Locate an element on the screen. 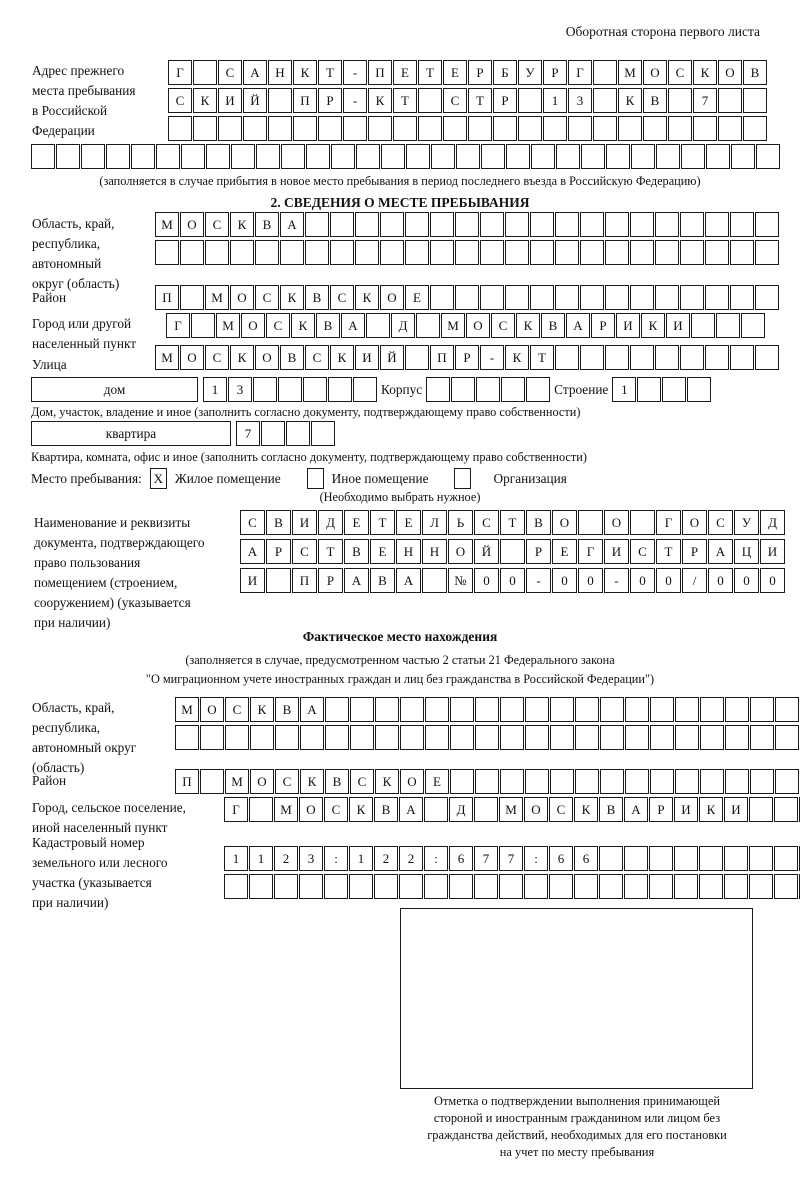 Image resolution: width=800 pixels, height=1180 pixels. char-cell: / is located at coordinates (694, 580).